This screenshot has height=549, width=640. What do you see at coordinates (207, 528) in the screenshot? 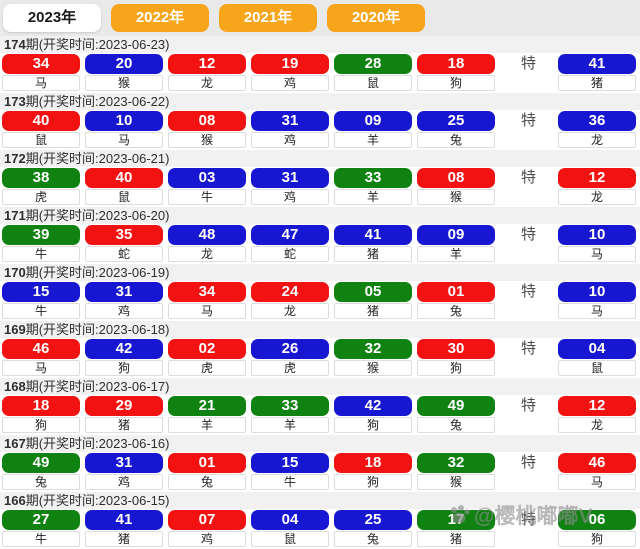
I see `ball-cell: 07 鸡` at bounding box center [207, 528].